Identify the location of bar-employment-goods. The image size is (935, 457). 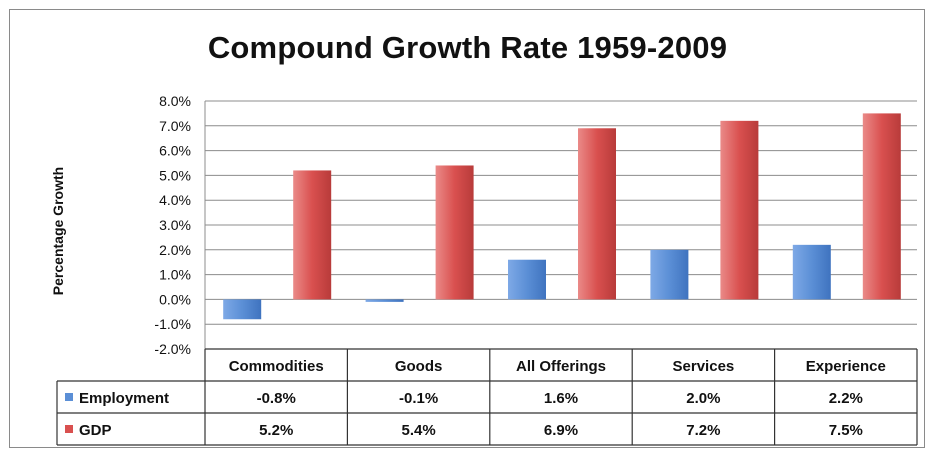
(384, 300).